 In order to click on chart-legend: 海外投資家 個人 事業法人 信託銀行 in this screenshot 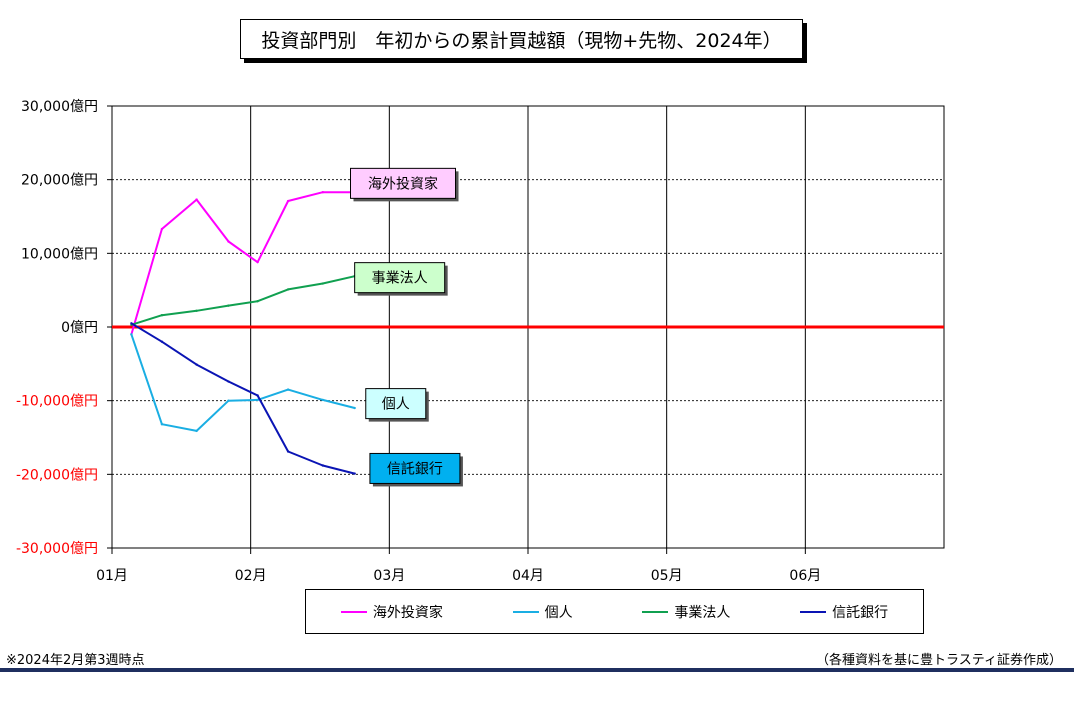, I will do `click(614, 611)`.